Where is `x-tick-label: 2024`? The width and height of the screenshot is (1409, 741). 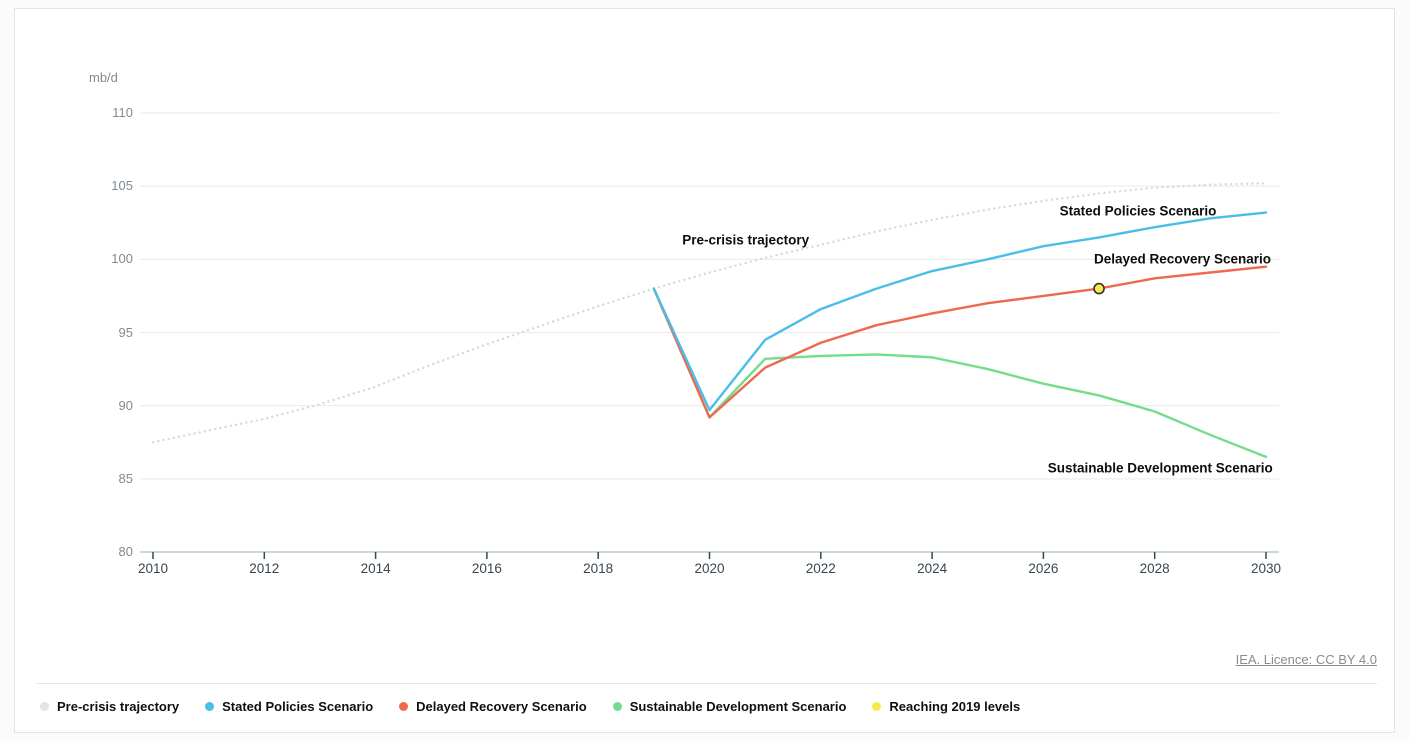 x-tick-label: 2024 is located at coordinates (932, 568).